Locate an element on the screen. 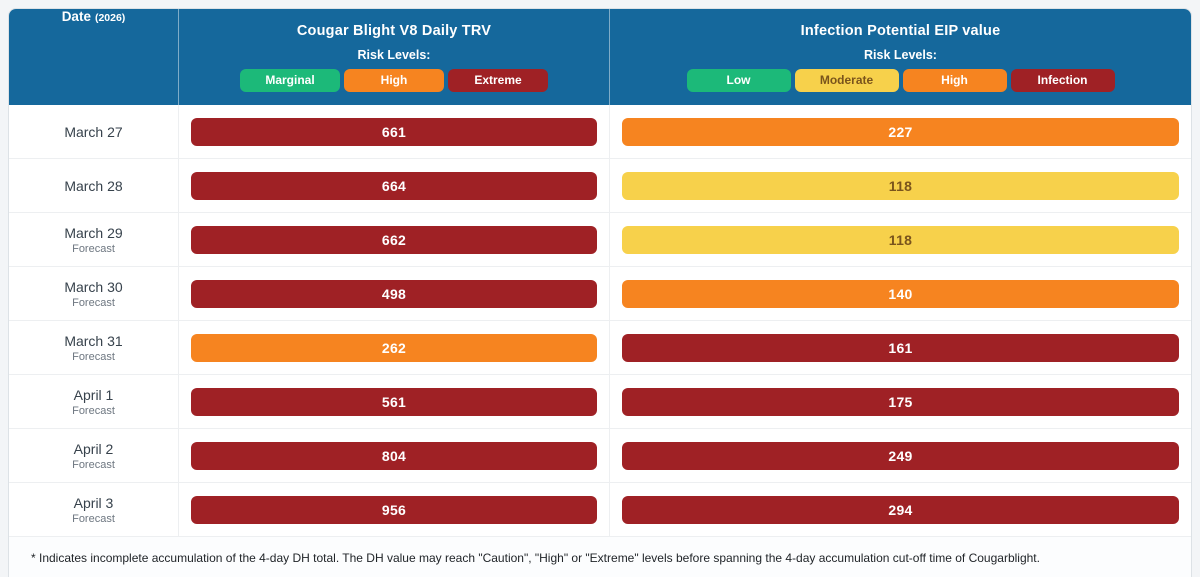  eip-cell: 249 is located at coordinates (900, 455).